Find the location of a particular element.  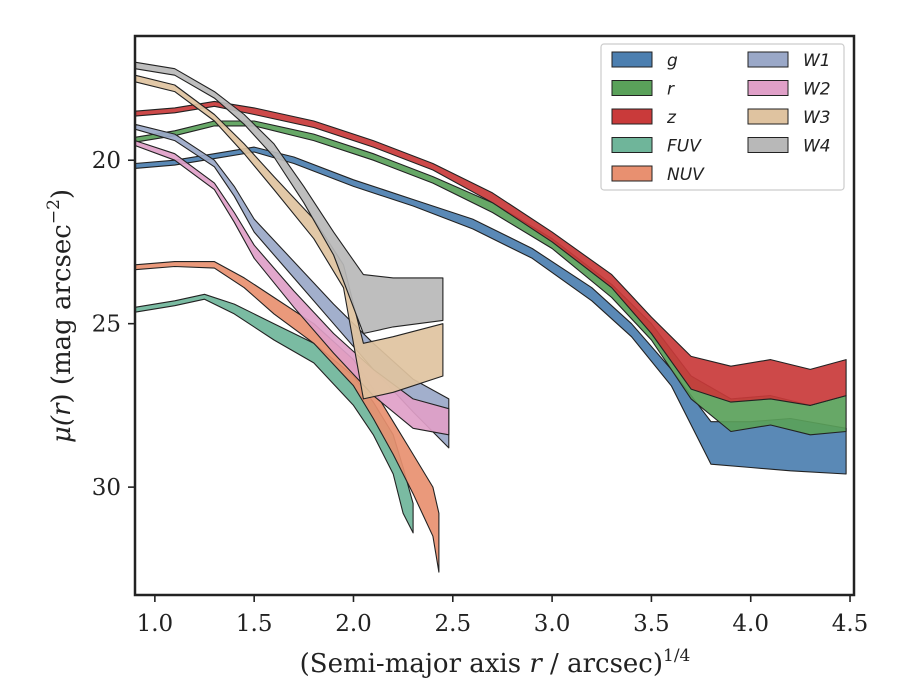

y-tick-label: 30 is located at coordinates (106, 488).